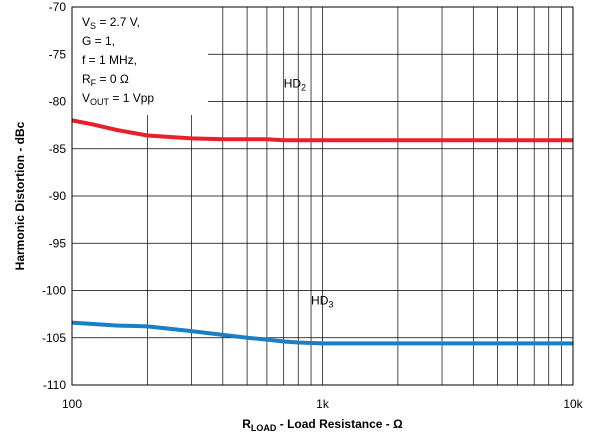 This screenshot has width=592, height=438. I want to click on y-tick-label: -105, so click(54, 338).